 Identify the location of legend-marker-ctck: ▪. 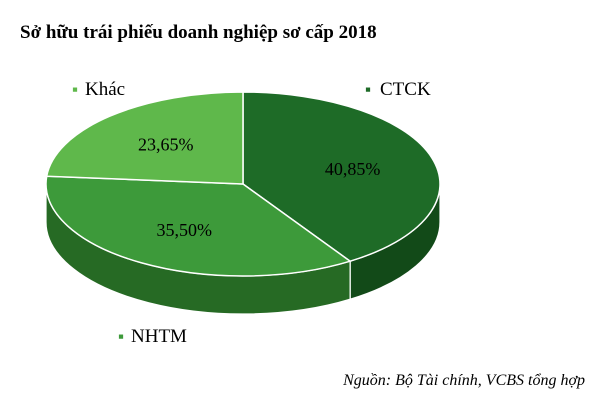
(368, 89).